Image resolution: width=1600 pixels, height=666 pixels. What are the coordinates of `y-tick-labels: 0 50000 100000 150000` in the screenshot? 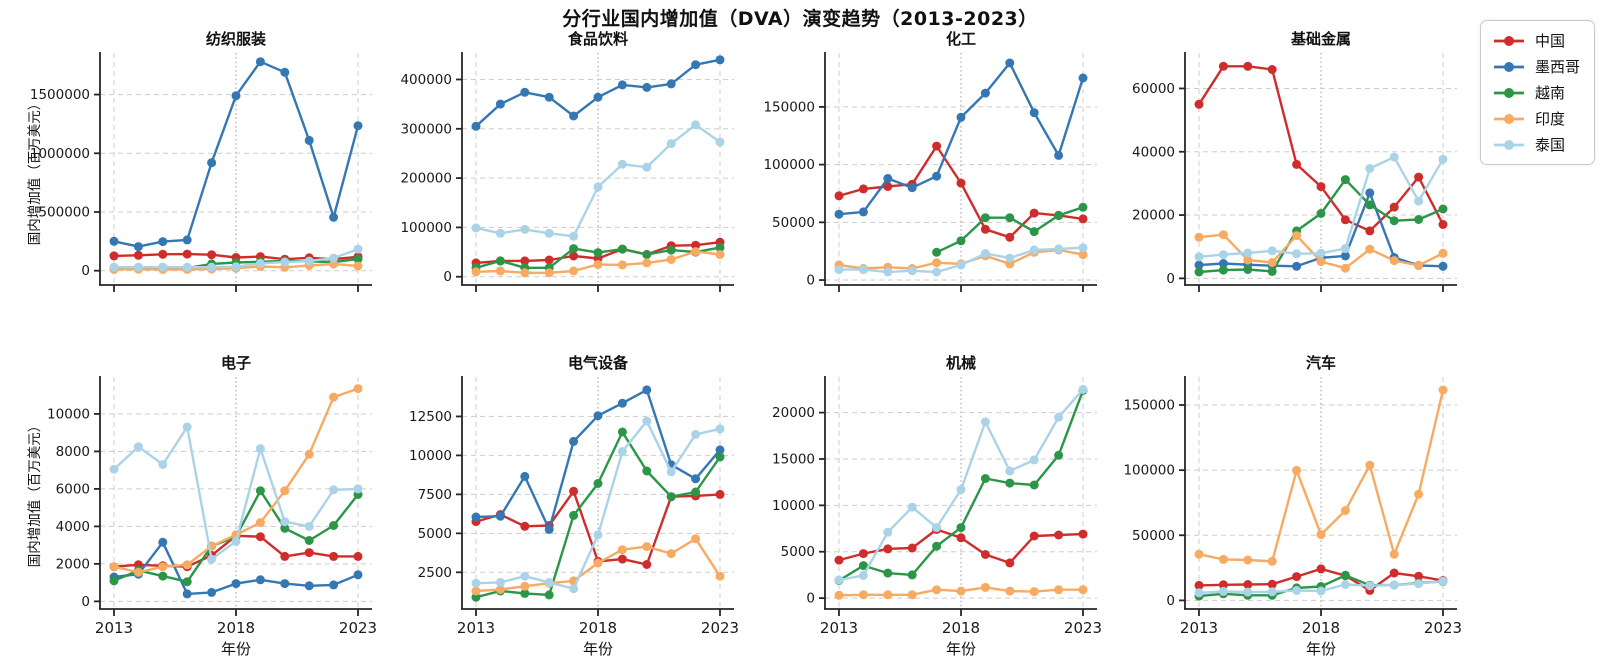 It's located at (1154, 503).